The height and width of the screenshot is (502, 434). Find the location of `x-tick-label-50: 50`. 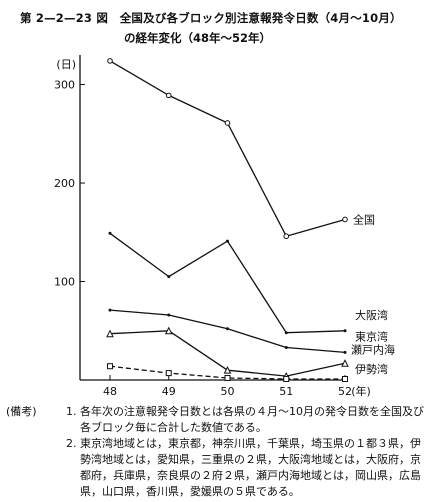

x-tick-label-50: 50 is located at coordinates (228, 391).